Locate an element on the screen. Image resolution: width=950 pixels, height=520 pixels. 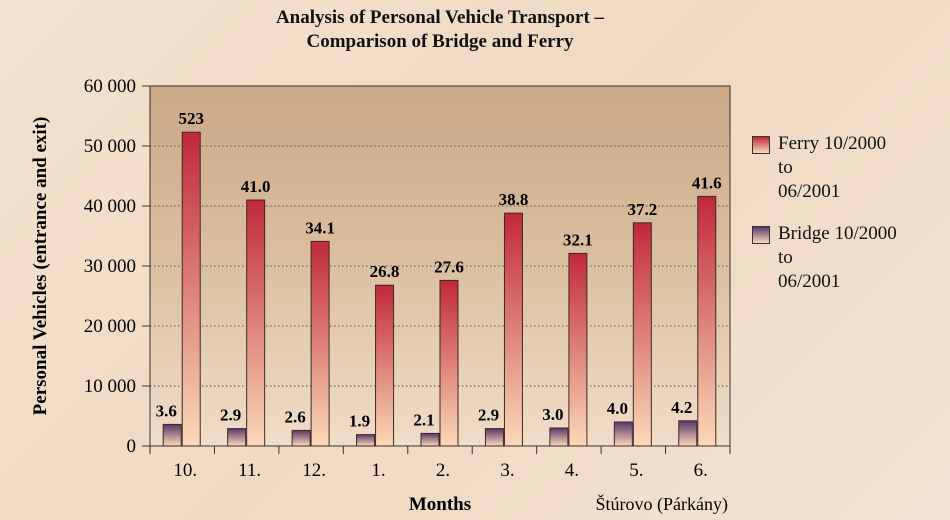
data-label: 26.8 is located at coordinates (385, 271).